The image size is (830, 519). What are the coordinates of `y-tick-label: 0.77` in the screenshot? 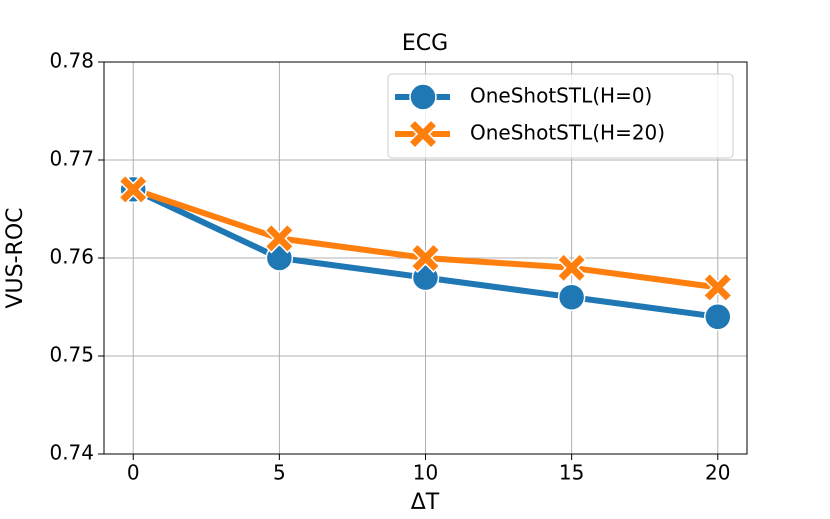 It's located at (71, 159).